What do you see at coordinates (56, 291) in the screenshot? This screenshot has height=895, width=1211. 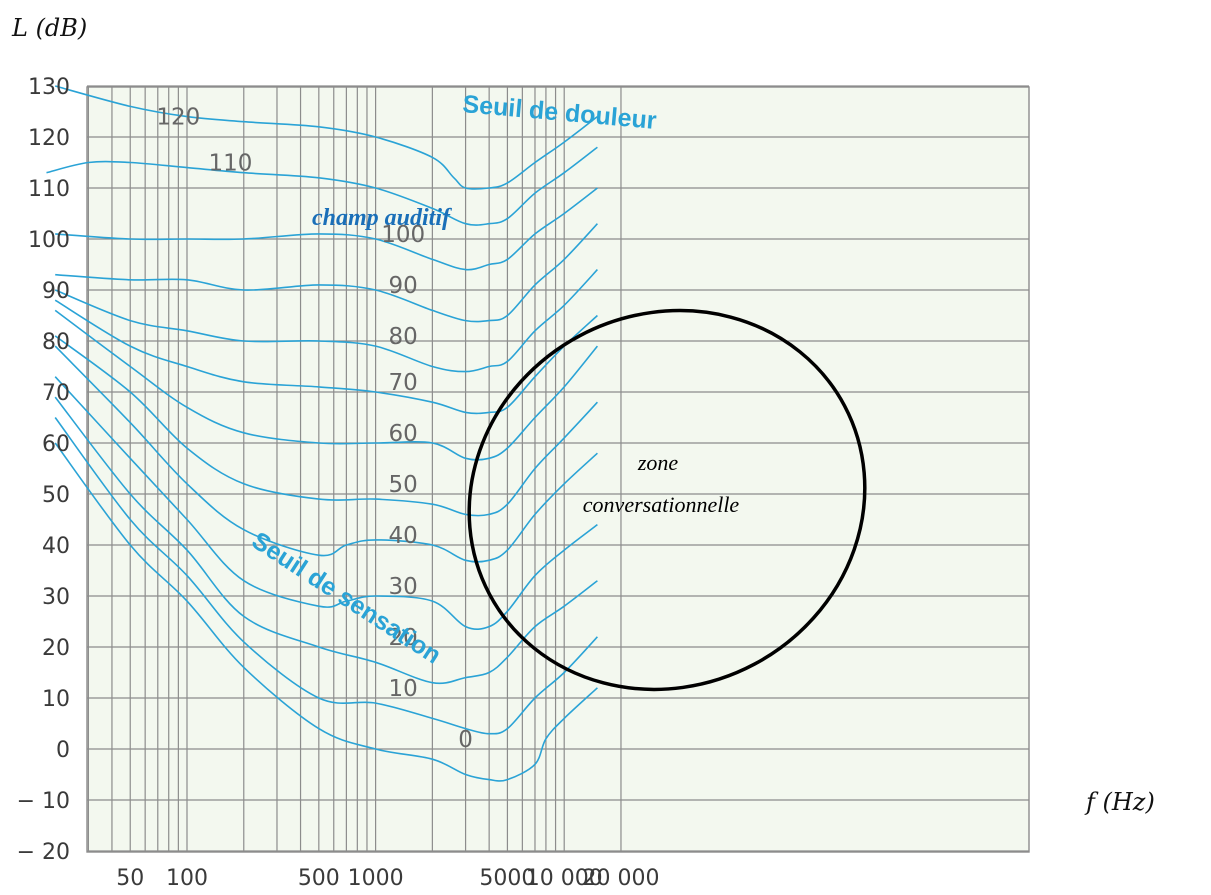 I see `y-tick-label: 90` at bounding box center [56, 291].